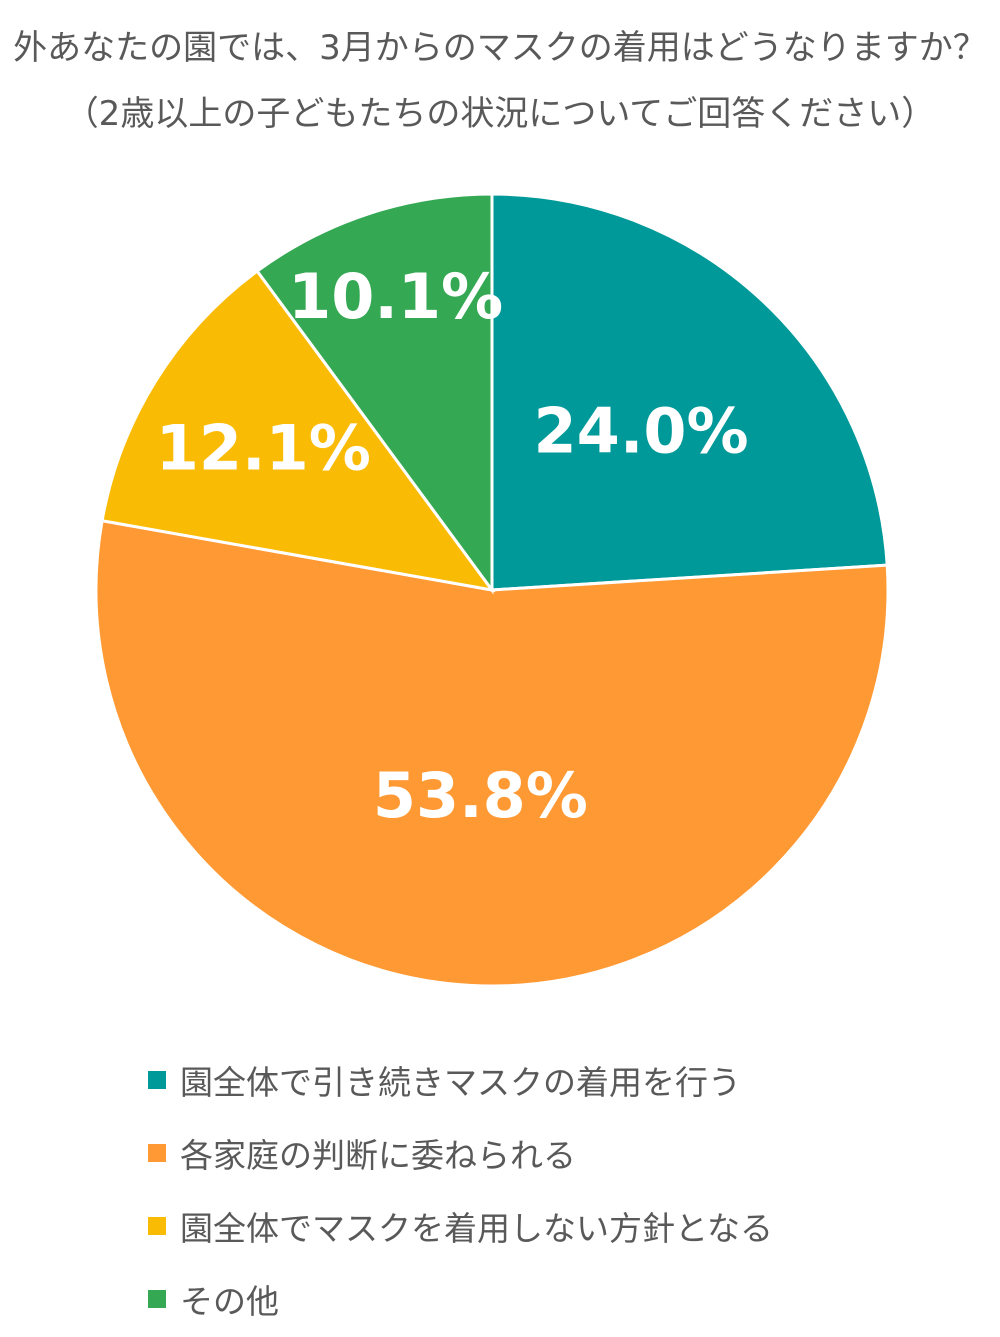  What do you see at coordinates (378, 1155) in the screenshot?
I see `legend-label: 各家庭の判断に委ねられる` at bounding box center [378, 1155].